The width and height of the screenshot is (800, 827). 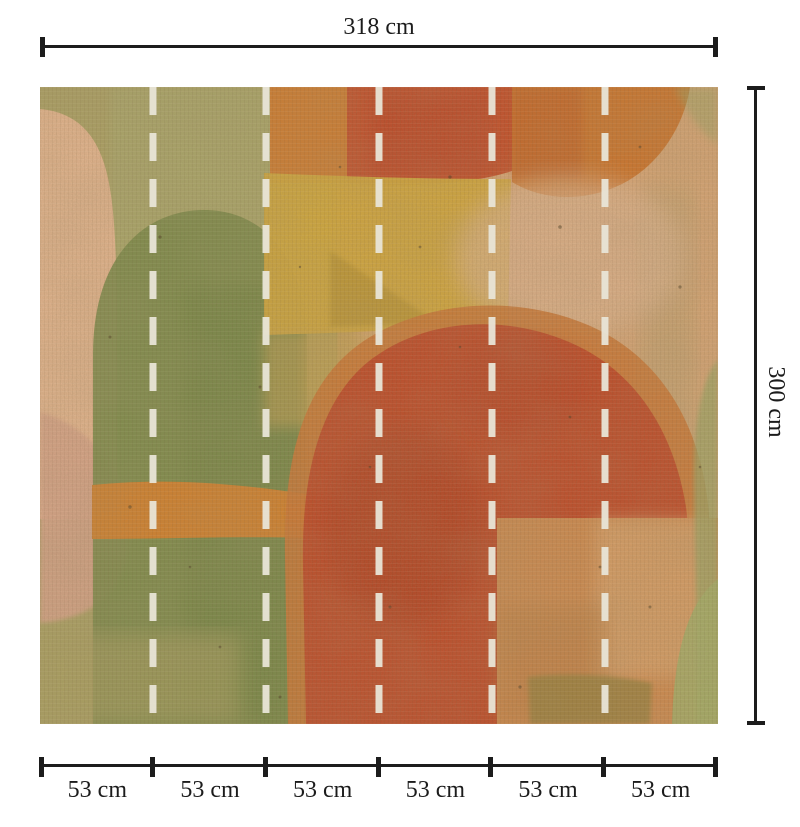 I want to click on top-dimension-line, so click(x=379, y=46).